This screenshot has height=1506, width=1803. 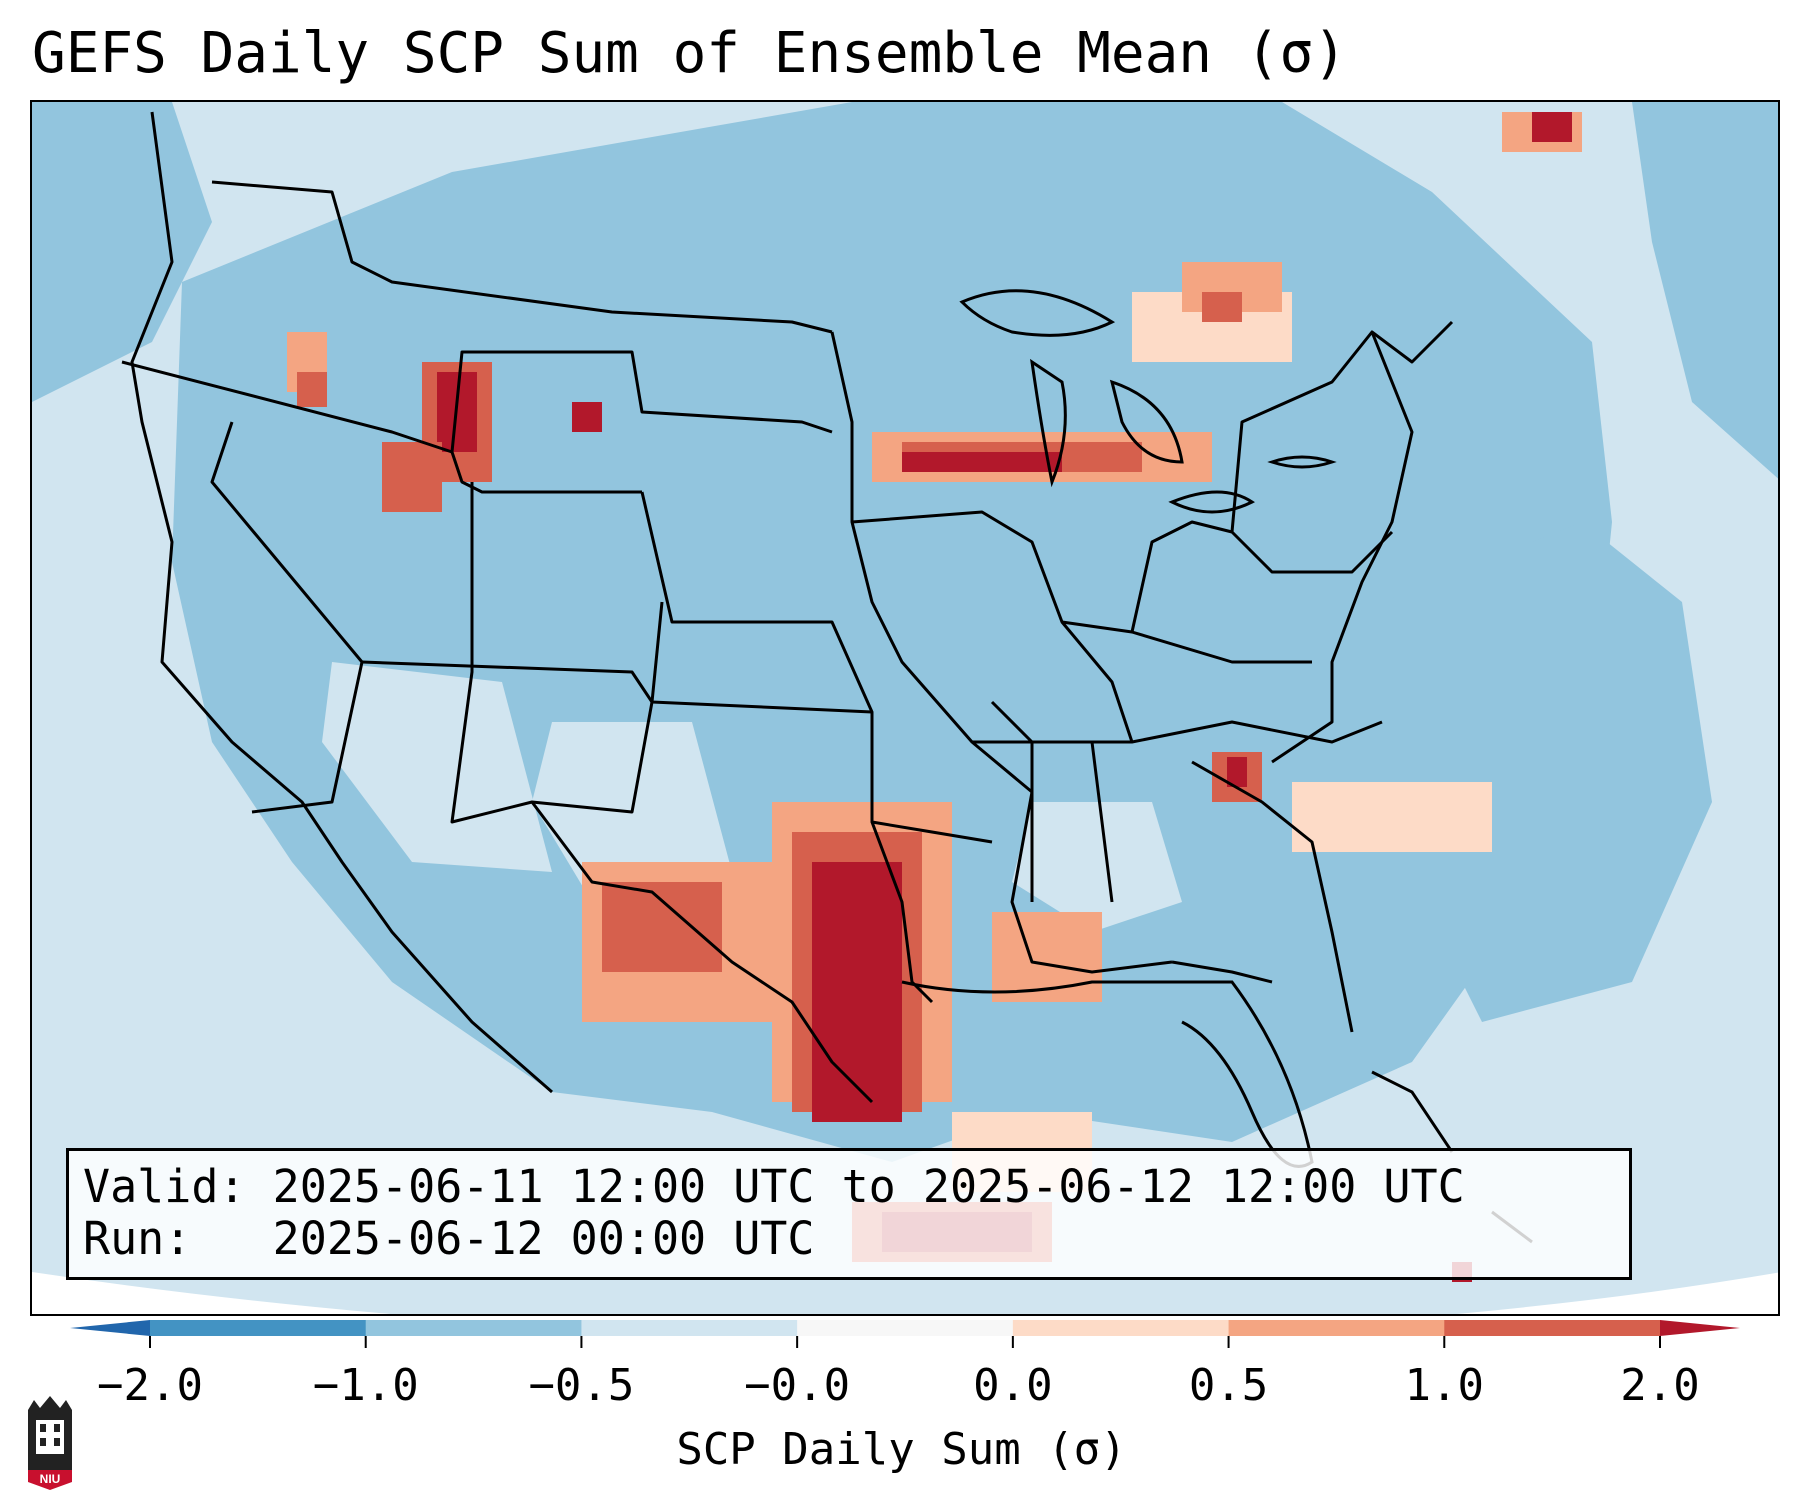 I want to click on colorbar-tick-label: −2.0, so click(x=150, y=1385).